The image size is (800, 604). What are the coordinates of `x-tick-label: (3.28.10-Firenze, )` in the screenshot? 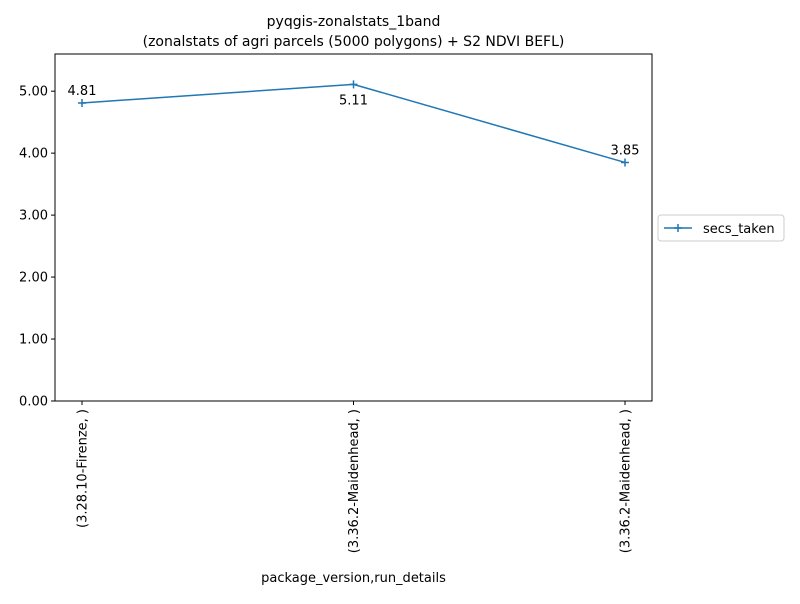 It's located at (83, 468).